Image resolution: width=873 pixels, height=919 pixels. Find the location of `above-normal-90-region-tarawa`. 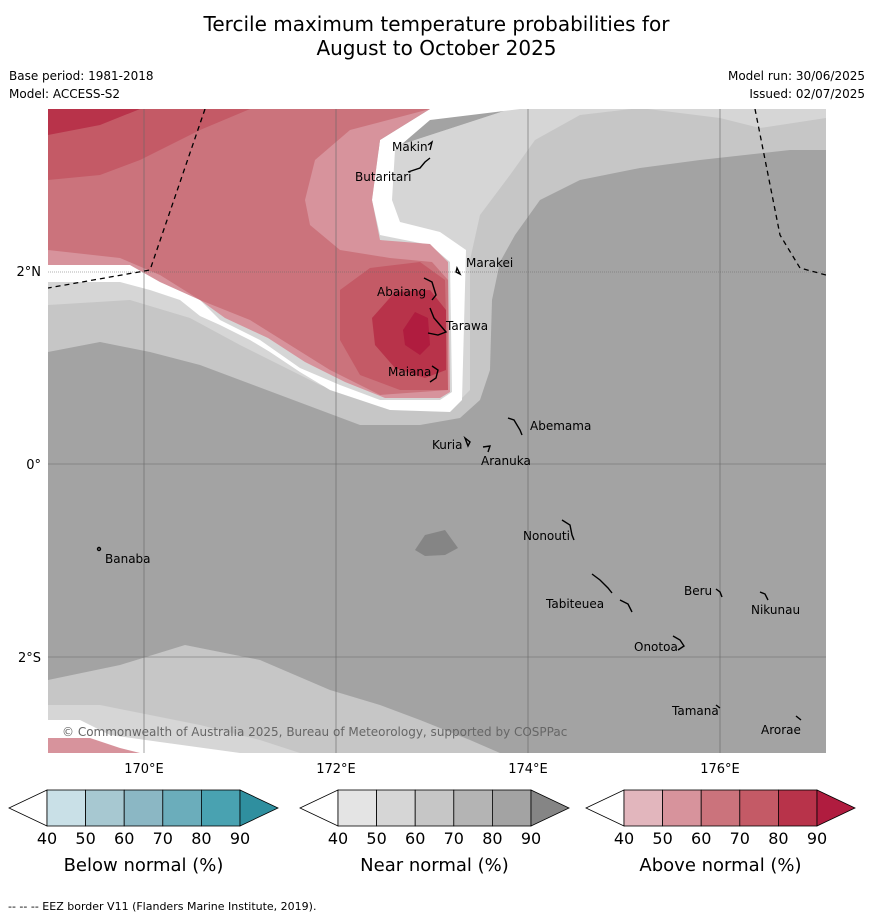

above-normal-90-region-tarawa is located at coordinates (416, 333).